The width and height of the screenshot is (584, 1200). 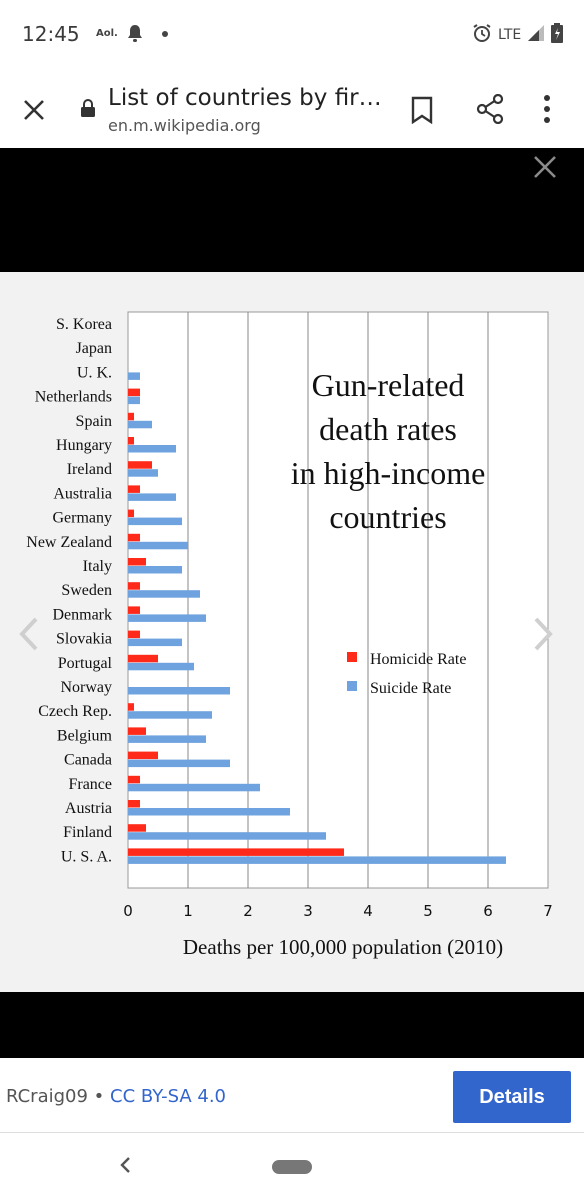 What do you see at coordinates (557, 35) in the screenshot?
I see `battery-icon` at bounding box center [557, 35].